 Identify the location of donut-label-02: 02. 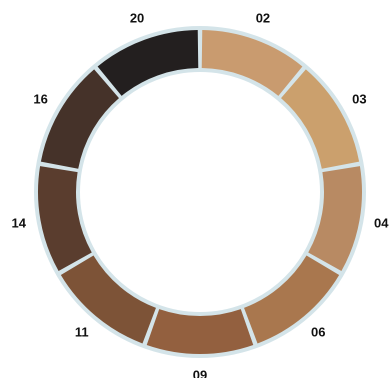
(263, 18).